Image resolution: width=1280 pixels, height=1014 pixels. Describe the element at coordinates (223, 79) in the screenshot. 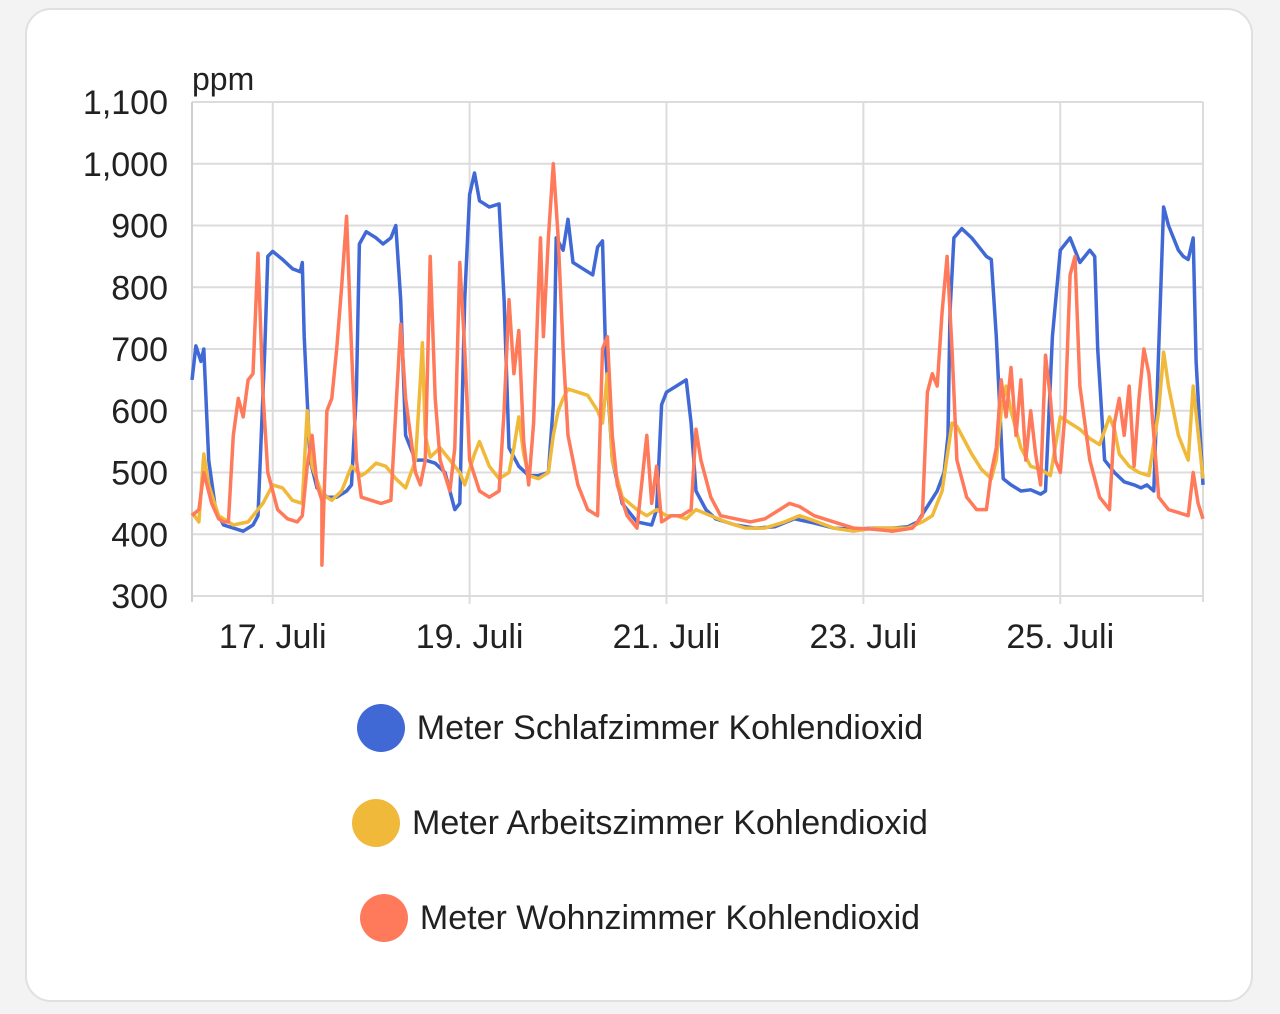

I see `y-axis-unit: ppm` at that location.